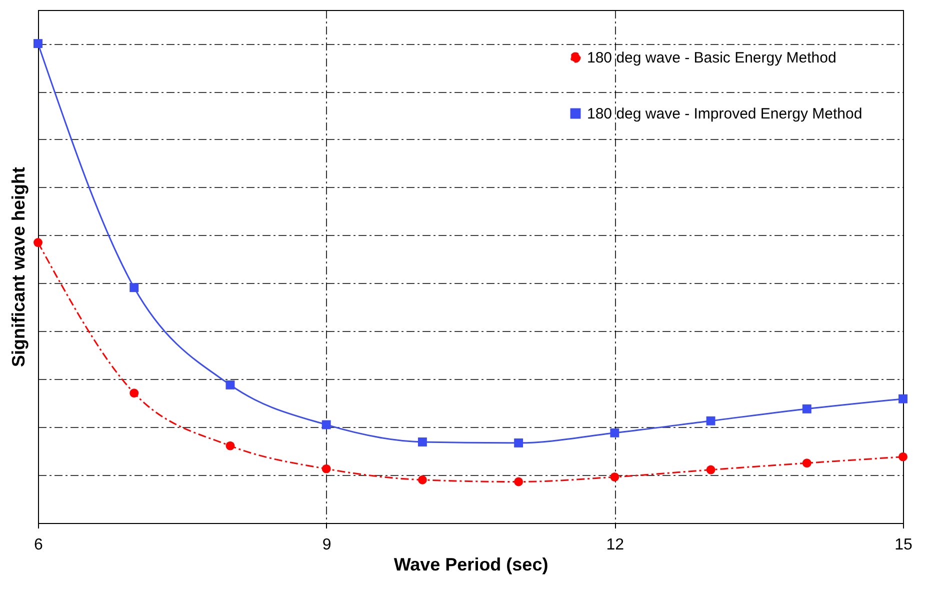 Image resolution: width=929 pixels, height=596 pixels. What do you see at coordinates (711, 58) in the screenshot?
I see `legend-label: 180 deg wave - Basic Energy Method` at bounding box center [711, 58].